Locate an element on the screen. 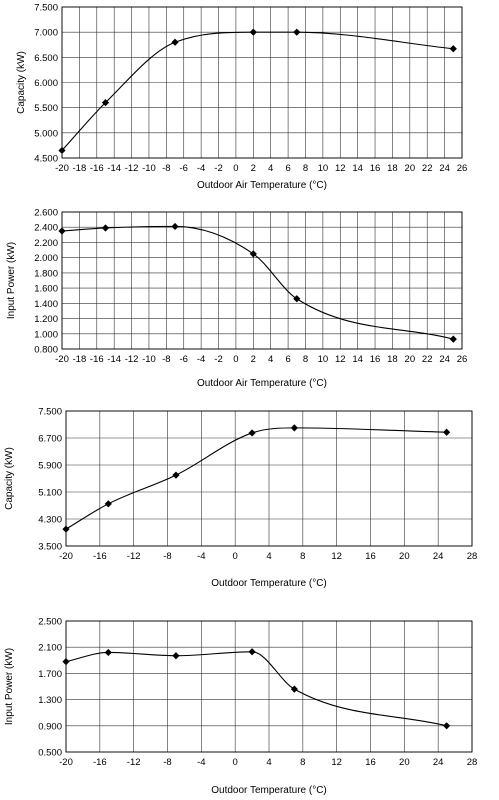  y-tick-label: 7.500 is located at coordinates (50, 412).